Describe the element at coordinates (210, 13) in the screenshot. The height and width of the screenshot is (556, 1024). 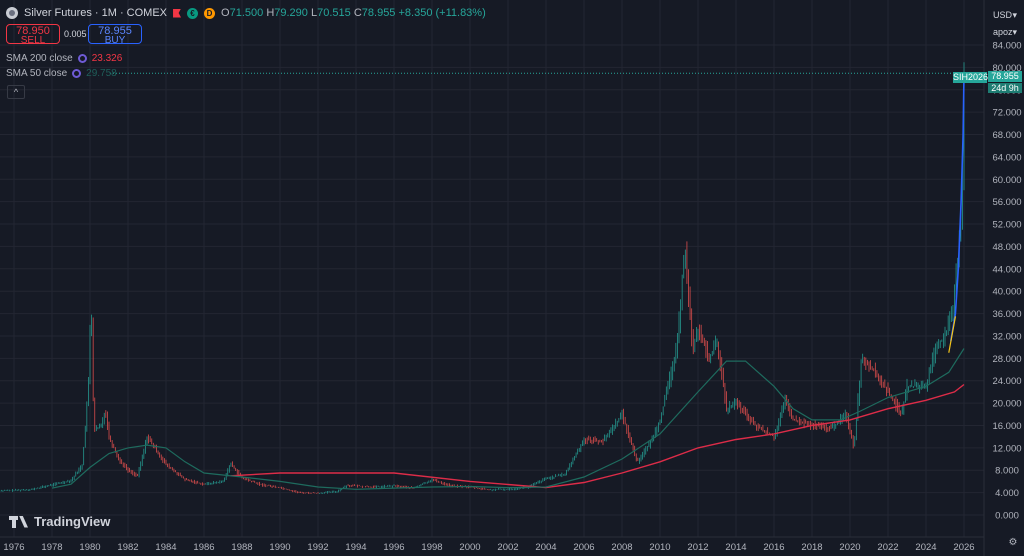
I see `dividend-badge-icon: D` at that location.